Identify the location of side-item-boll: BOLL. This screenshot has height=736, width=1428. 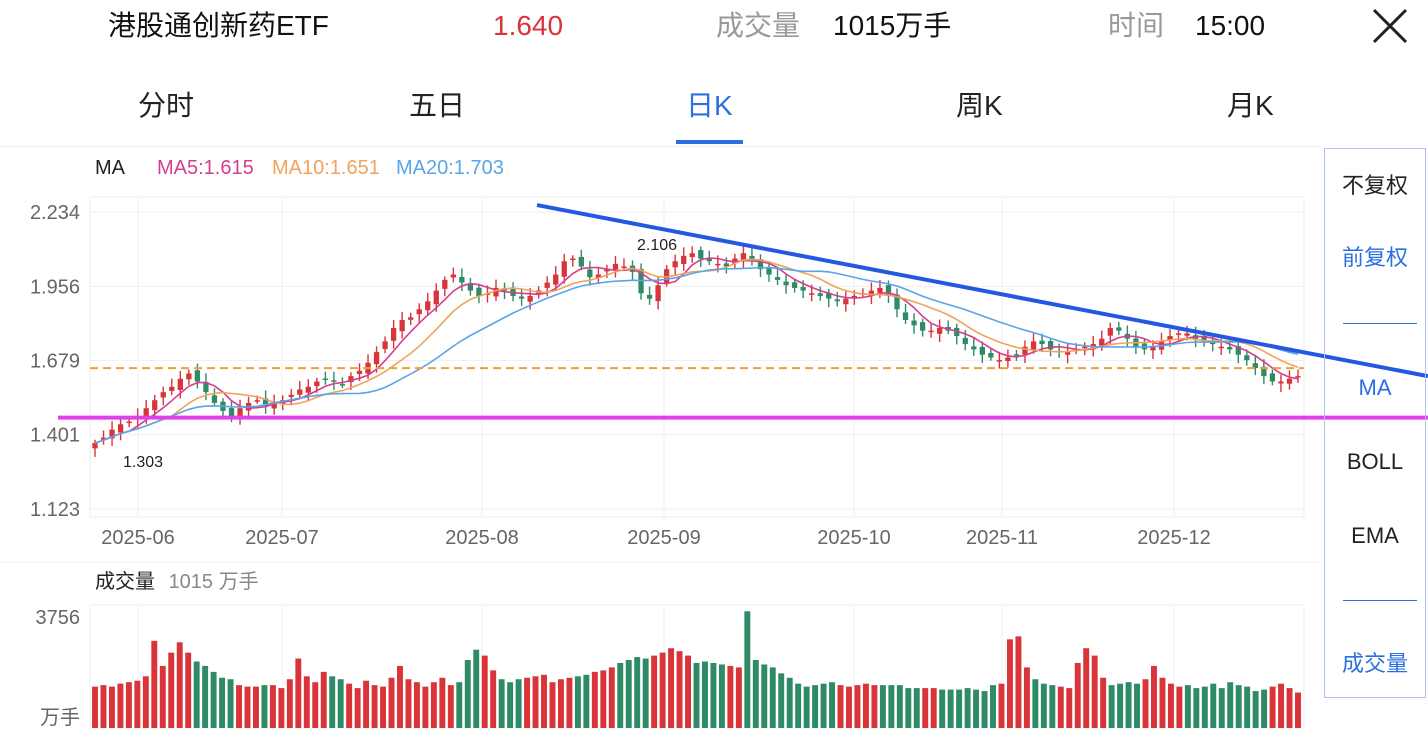
(1375, 461).